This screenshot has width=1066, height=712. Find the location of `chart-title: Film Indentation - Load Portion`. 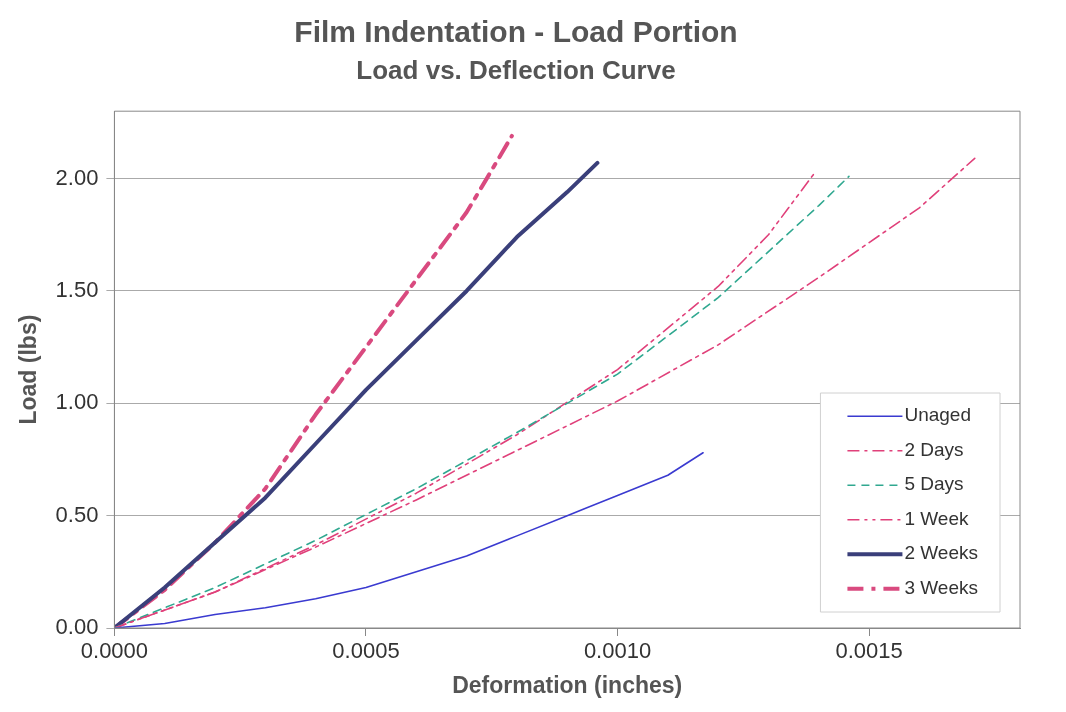

chart-title: Film Indentation - Load Portion is located at coordinates (516, 32).